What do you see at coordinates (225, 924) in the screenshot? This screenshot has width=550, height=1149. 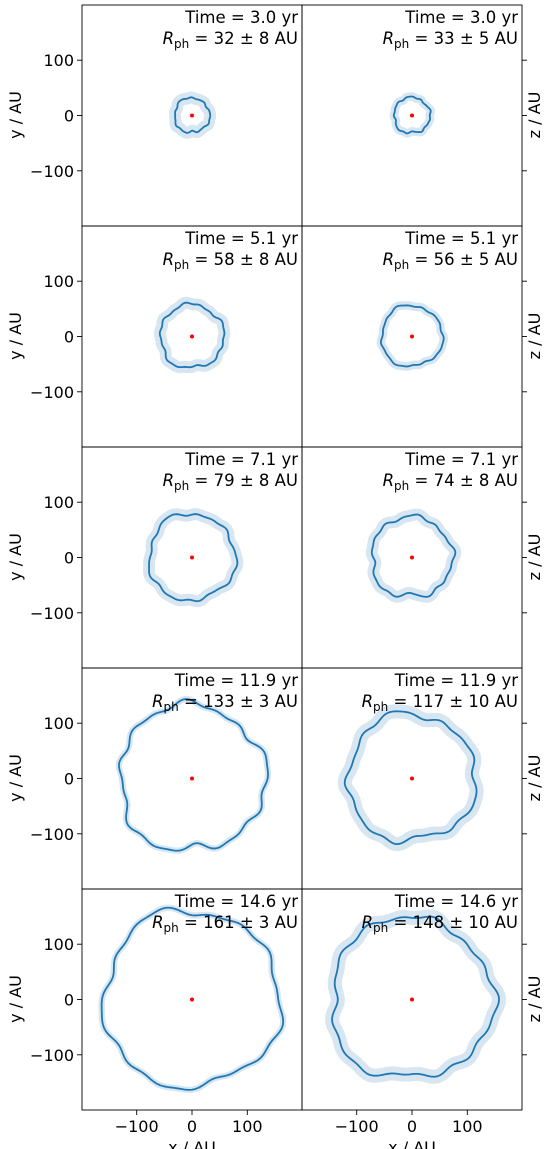 I see `rph-label: Rph = 161 ± 3 AU` at bounding box center [225, 924].